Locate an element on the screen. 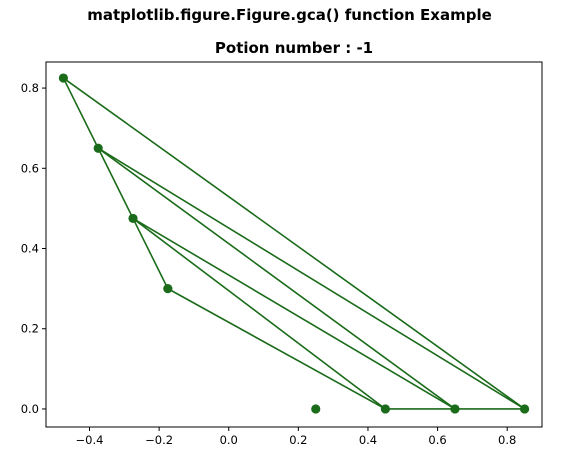 The height and width of the screenshot is (463, 579). x-tick-label-1: −0.2 is located at coordinates (159, 440).